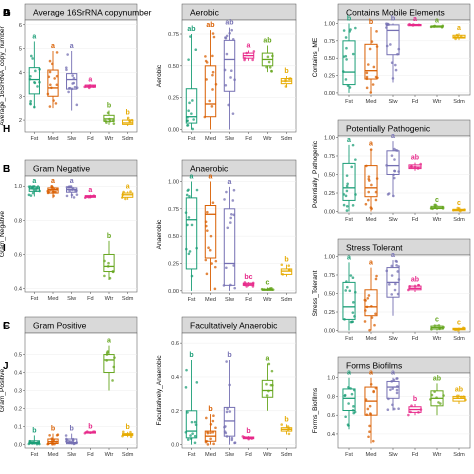  What do you see at coordinates (239, 76) in the screenshot?
I see `plot-area` at bounding box center [239, 76].